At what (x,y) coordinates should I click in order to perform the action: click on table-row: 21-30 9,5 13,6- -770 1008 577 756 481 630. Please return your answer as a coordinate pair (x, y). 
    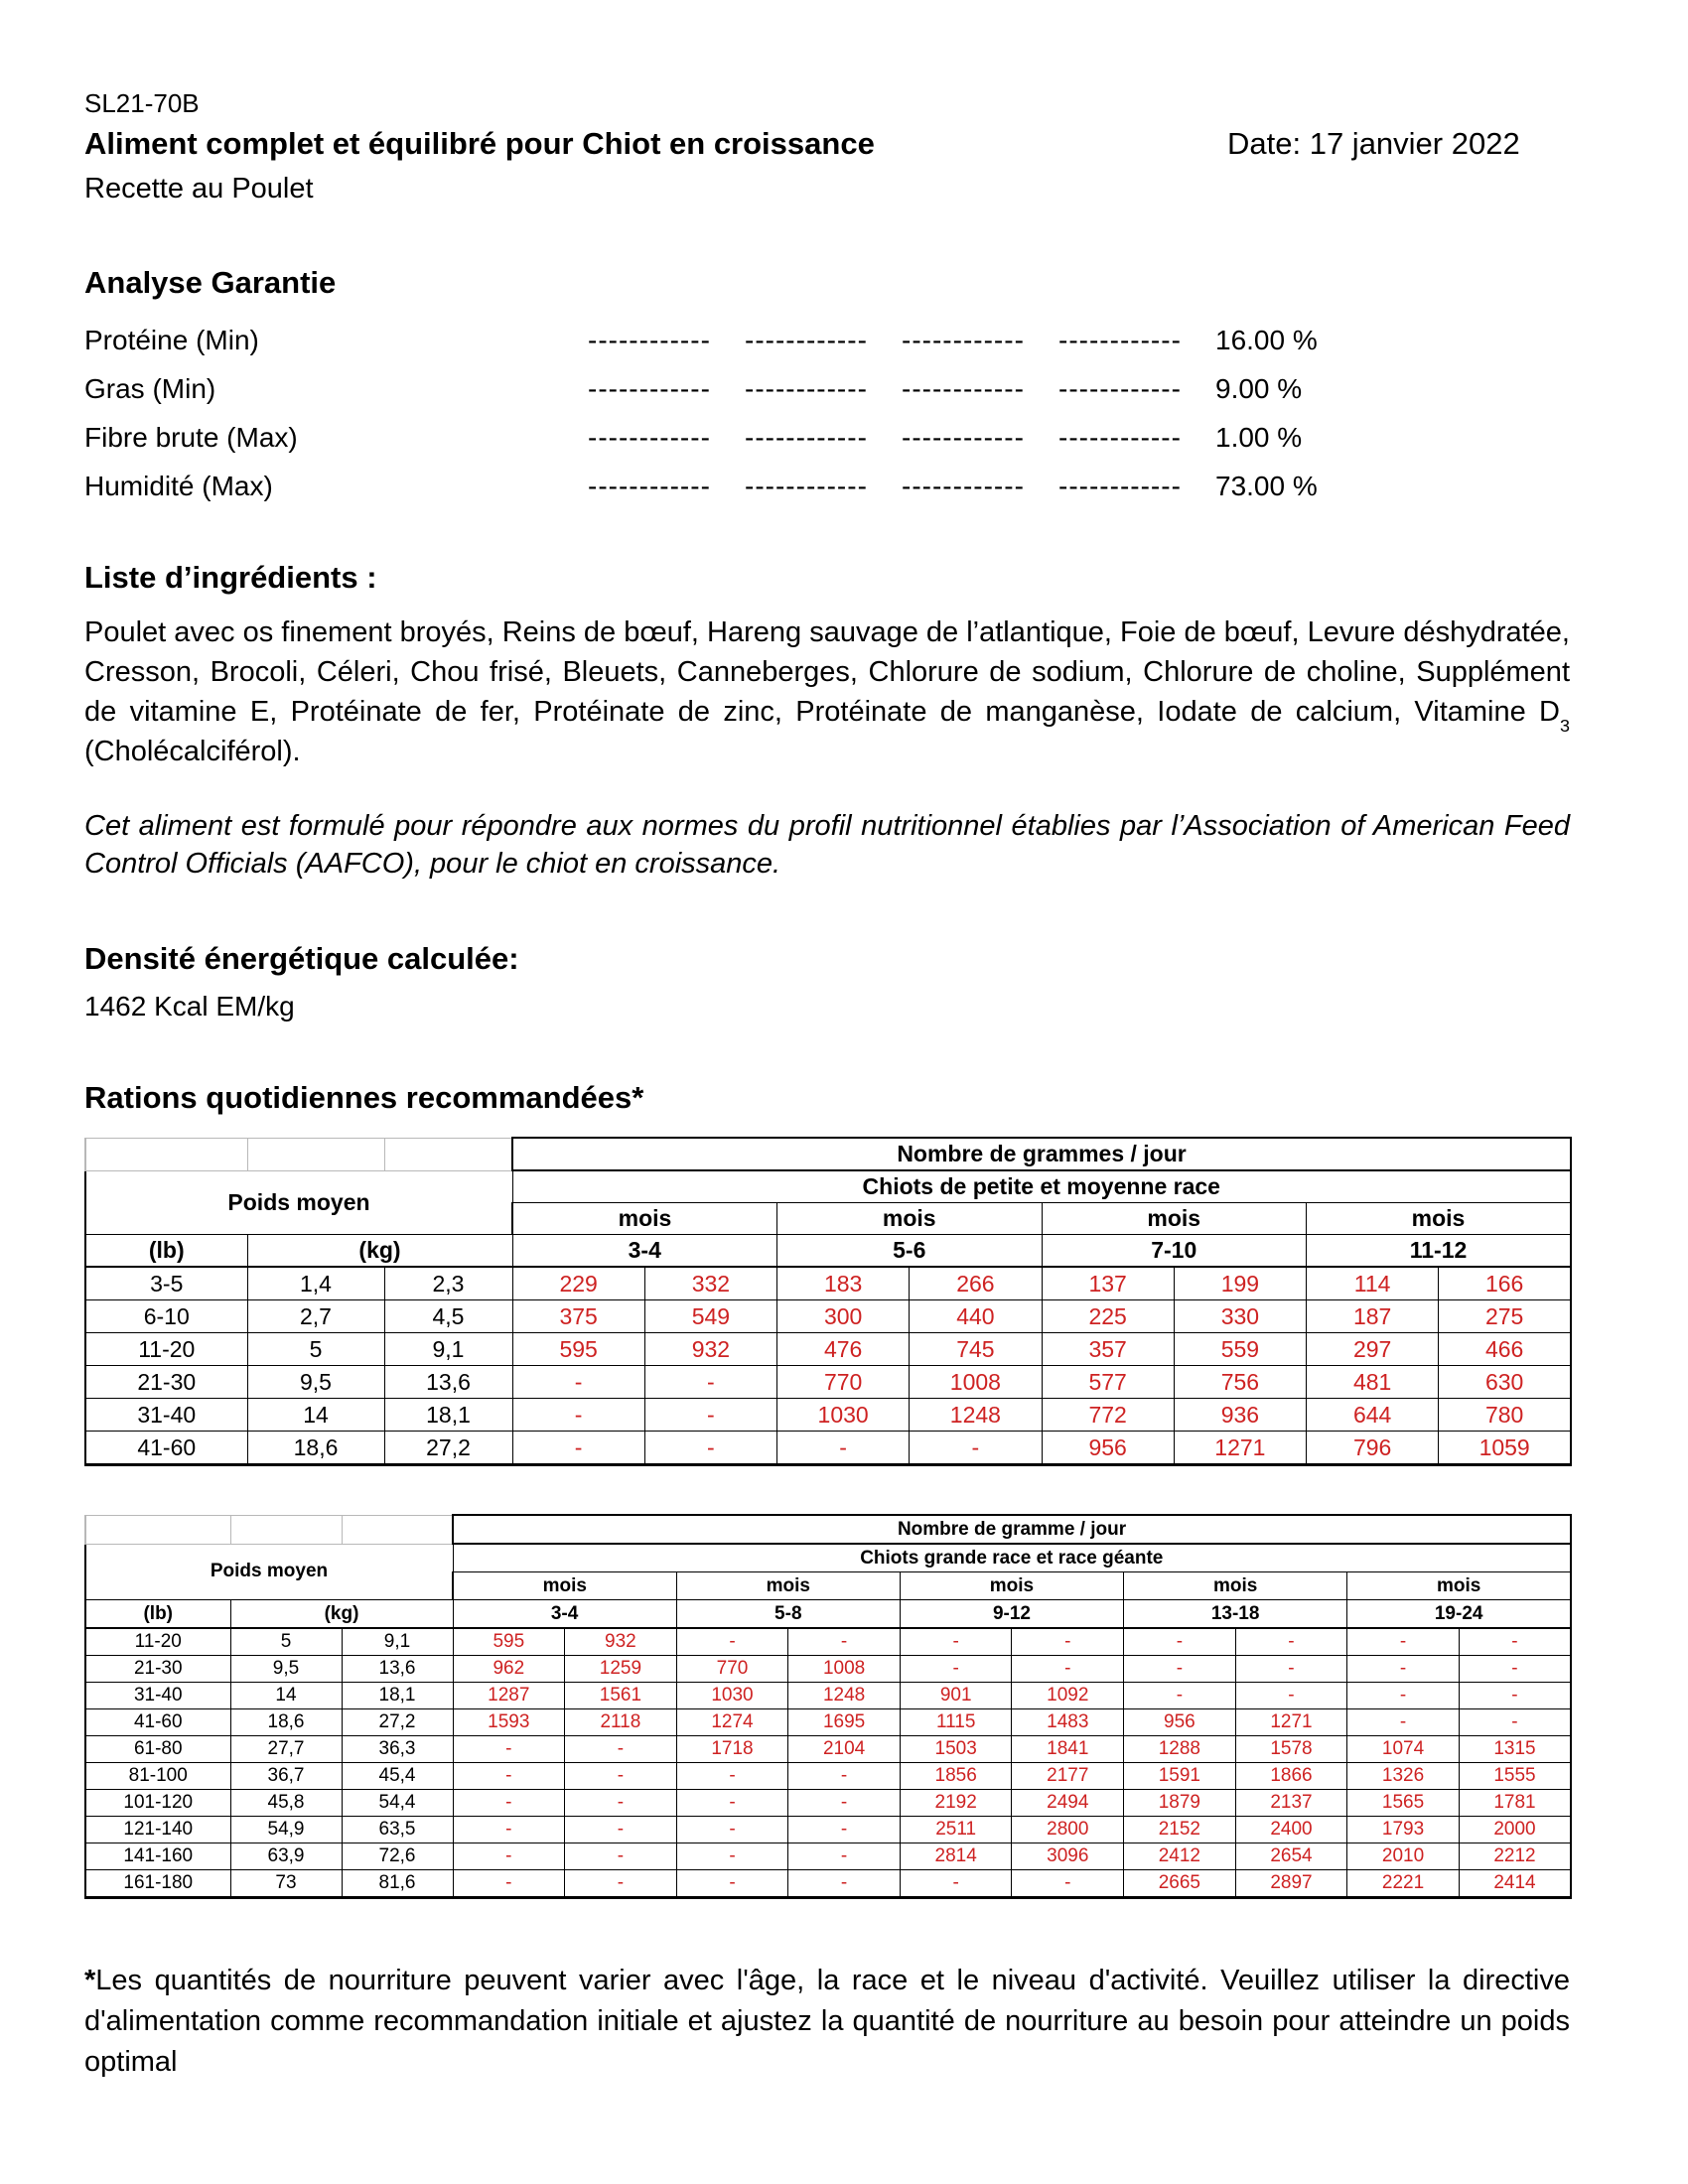
    Looking at the image, I should click on (828, 1382).